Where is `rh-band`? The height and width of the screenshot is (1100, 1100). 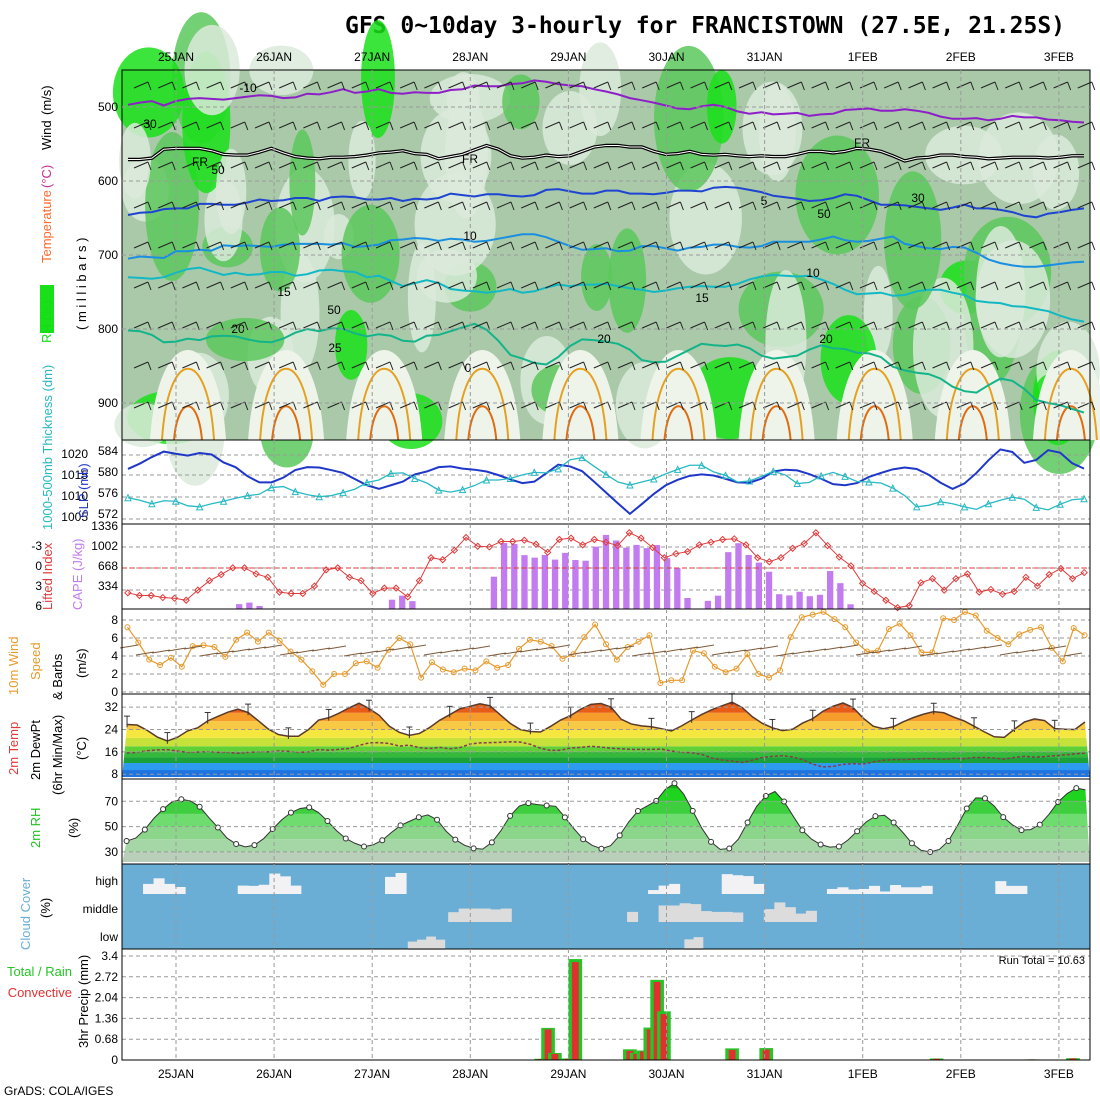 rh-band is located at coordinates (606, 820).